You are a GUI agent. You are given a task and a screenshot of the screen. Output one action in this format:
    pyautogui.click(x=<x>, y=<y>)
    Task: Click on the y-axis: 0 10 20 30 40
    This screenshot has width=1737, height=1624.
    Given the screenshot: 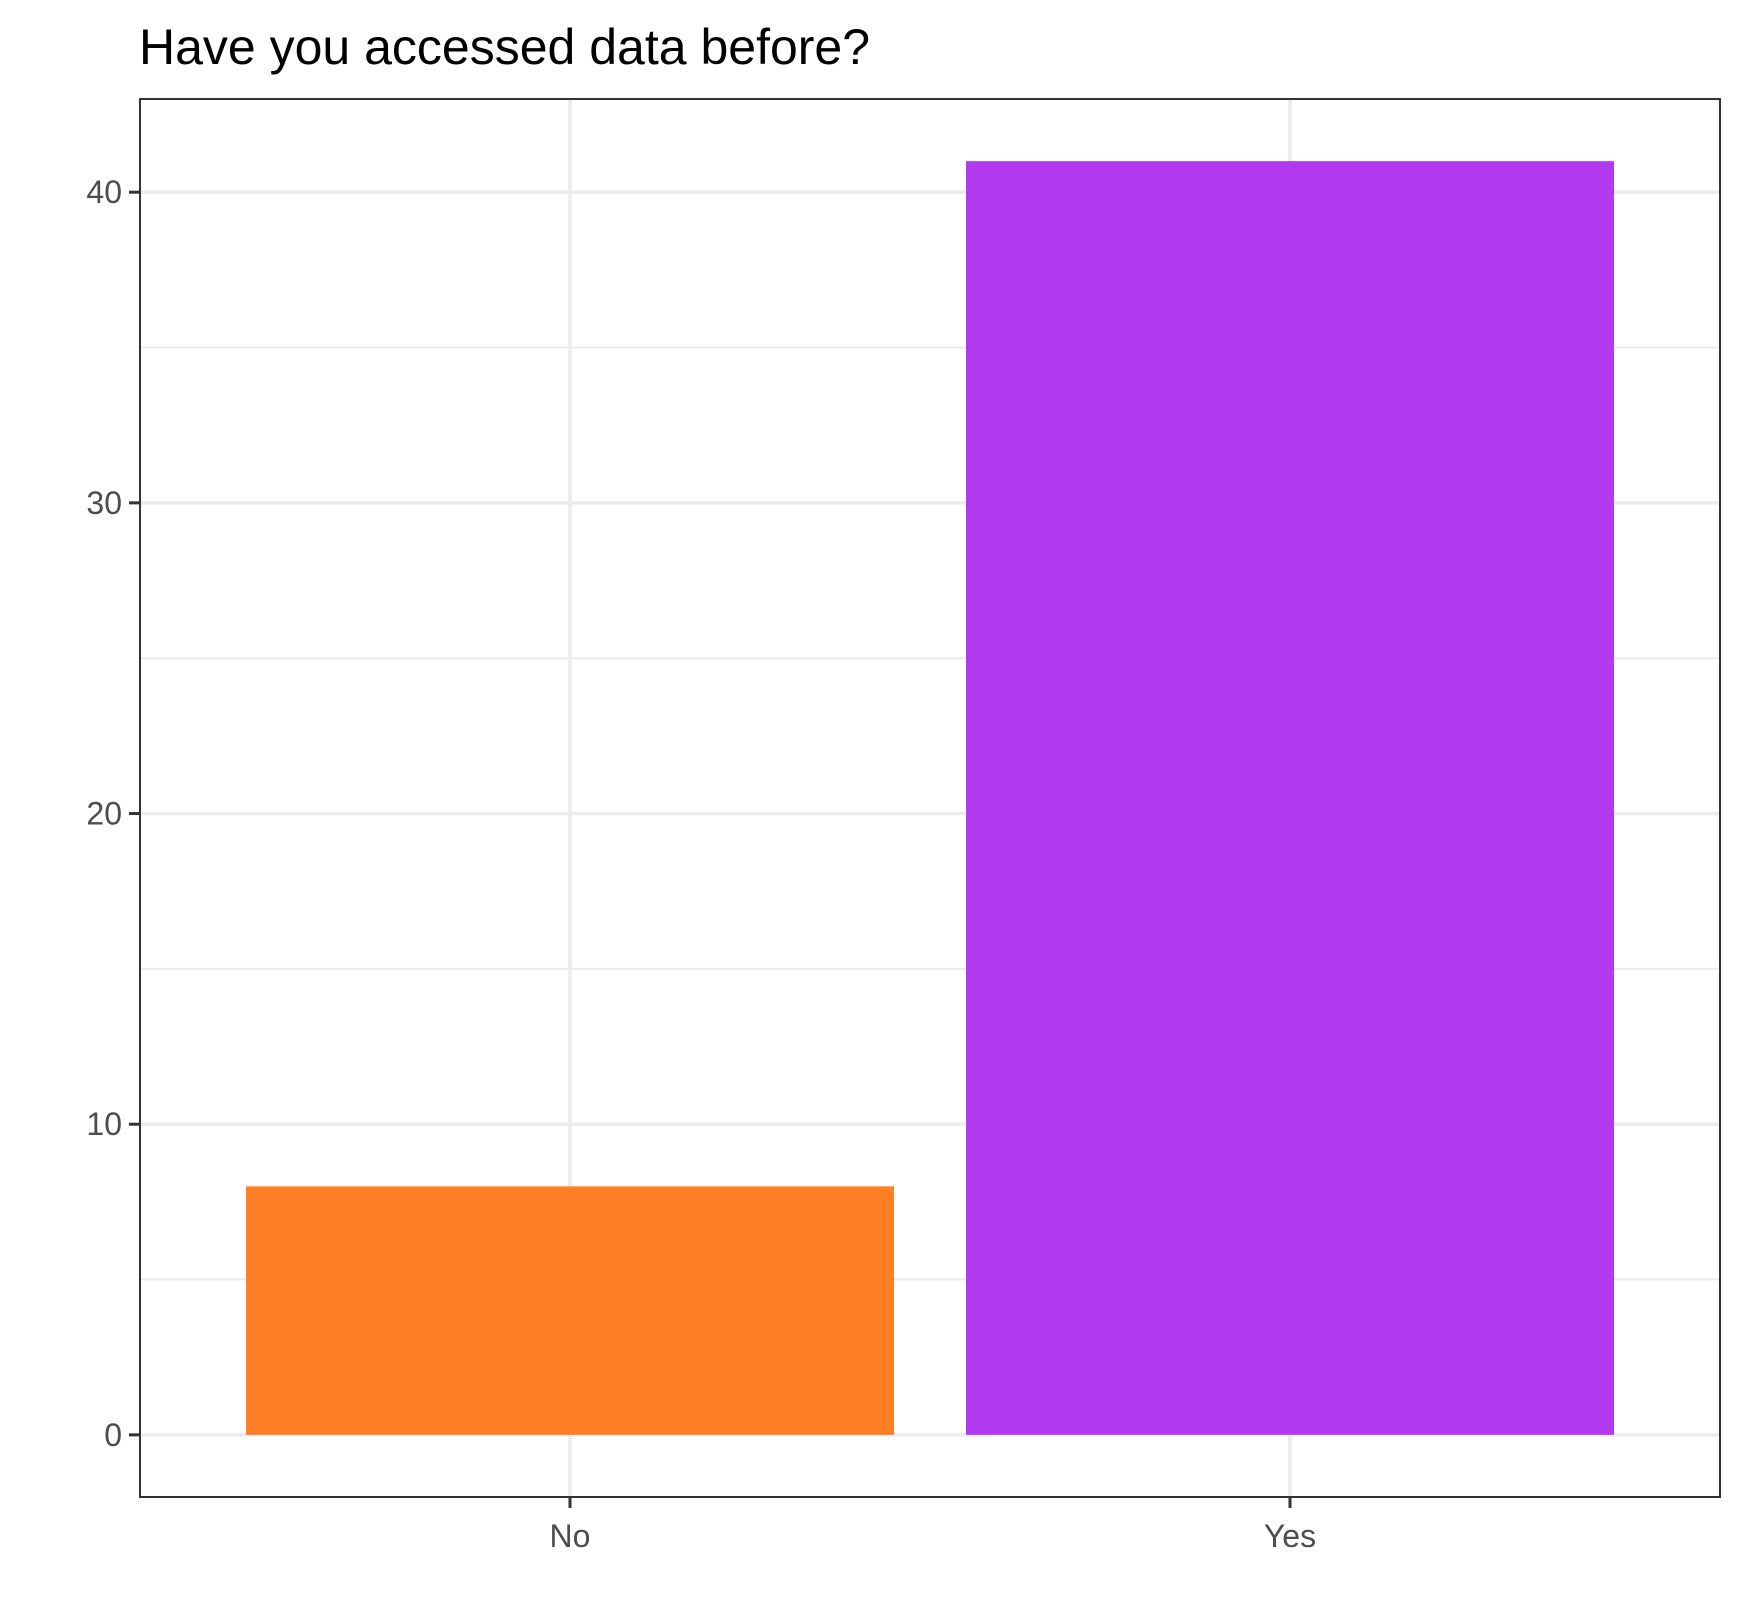 What is the action you would take?
    pyautogui.click(x=113, y=813)
    